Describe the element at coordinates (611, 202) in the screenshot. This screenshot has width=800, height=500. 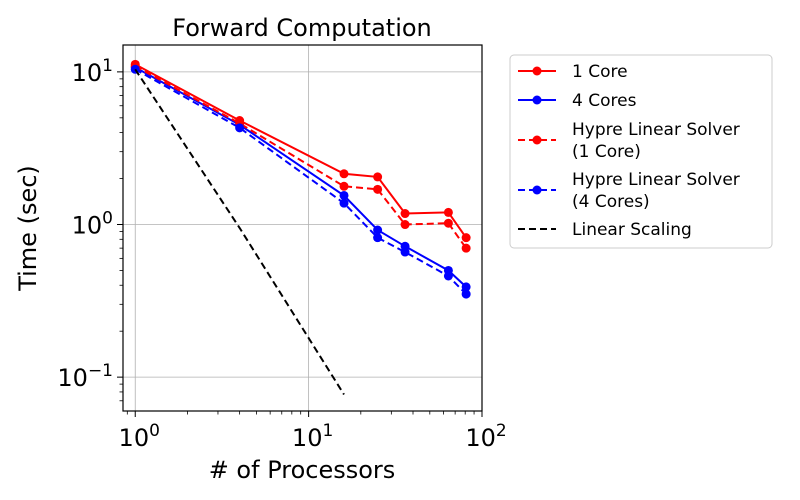
I see `legend-label: (4 Cores)` at that location.